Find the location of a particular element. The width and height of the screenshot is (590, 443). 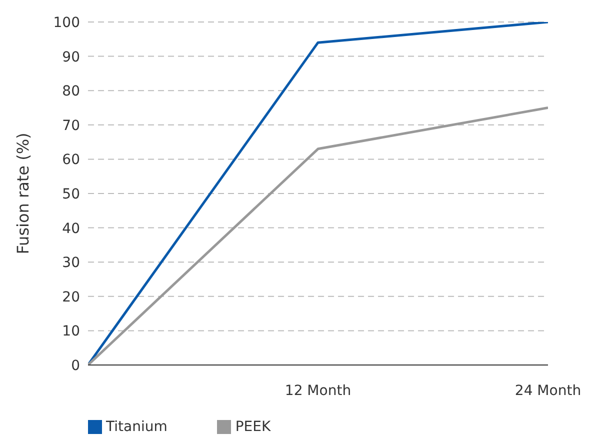

y-tick-label: 30 is located at coordinates (71, 263).